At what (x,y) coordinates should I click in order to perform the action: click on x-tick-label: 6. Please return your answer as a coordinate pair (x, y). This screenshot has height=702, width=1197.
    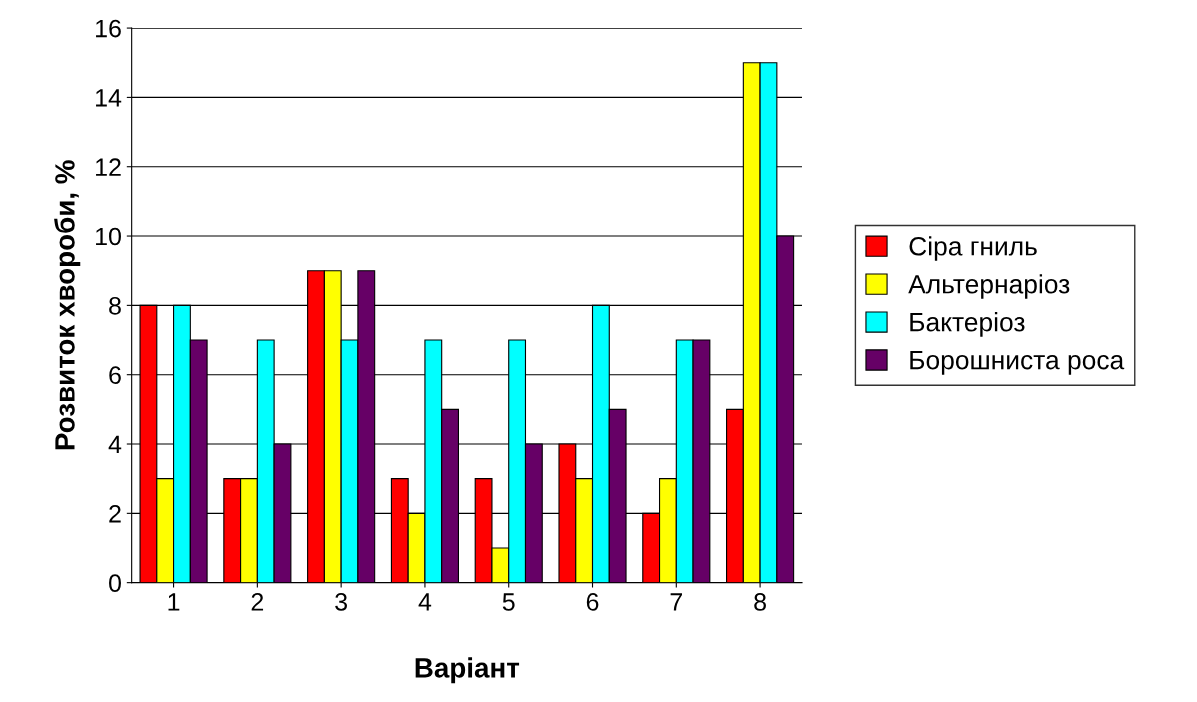
    Looking at the image, I should click on (592, 602).